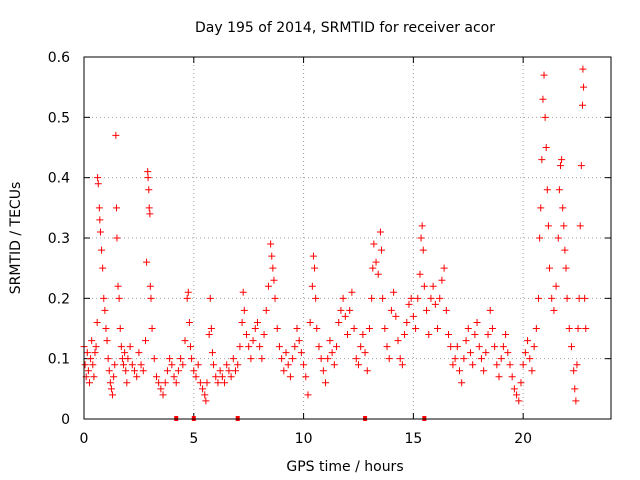  I want to click on y-tick-label: 0.5, so click(59, 118).